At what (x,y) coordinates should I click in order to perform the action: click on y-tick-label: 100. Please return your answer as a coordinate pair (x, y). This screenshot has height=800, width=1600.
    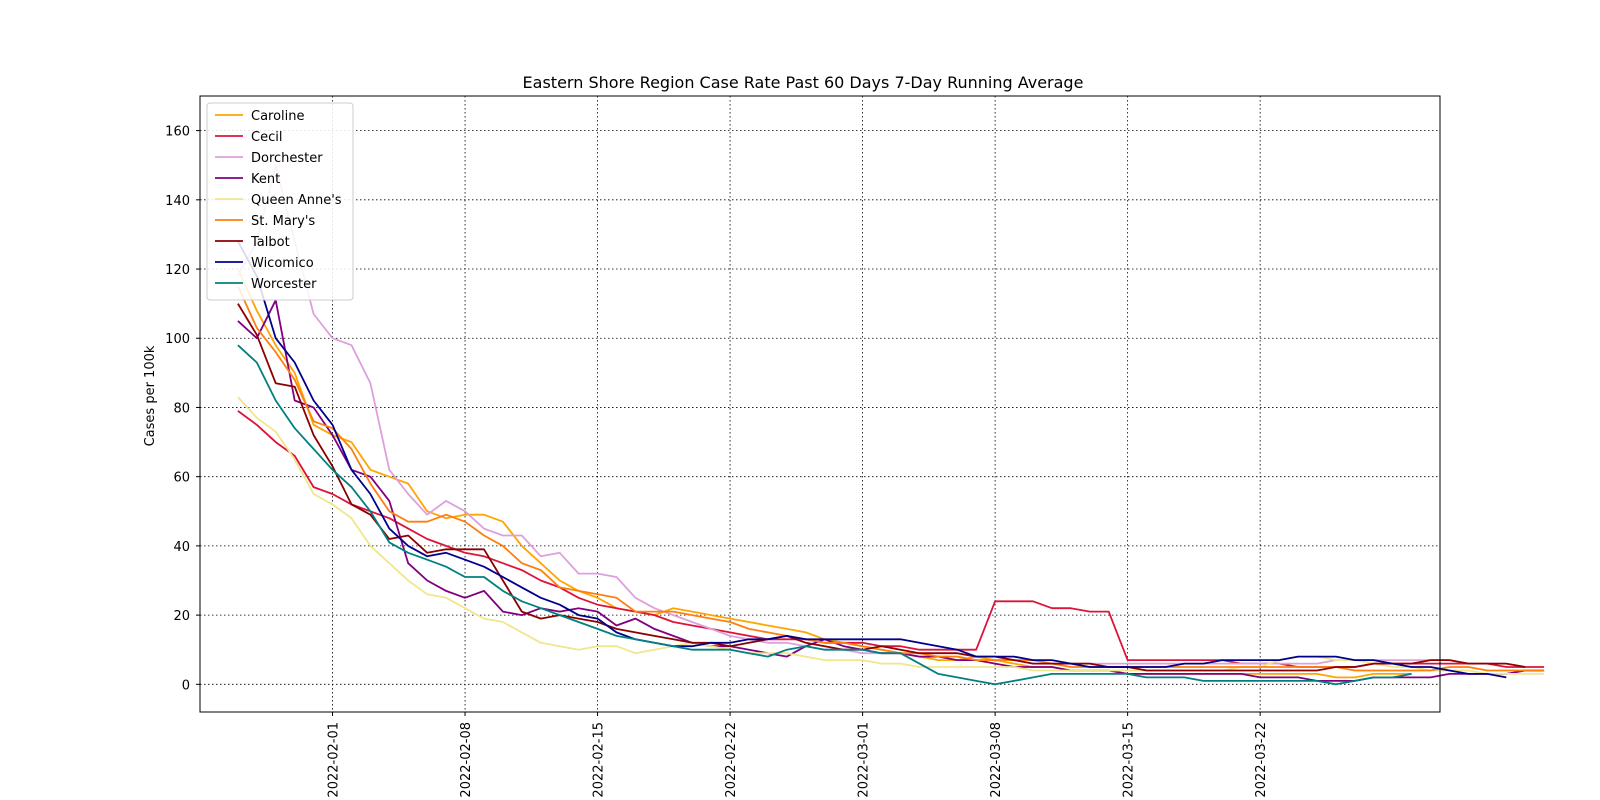
    Looking at the image, I should click on (177, 339).